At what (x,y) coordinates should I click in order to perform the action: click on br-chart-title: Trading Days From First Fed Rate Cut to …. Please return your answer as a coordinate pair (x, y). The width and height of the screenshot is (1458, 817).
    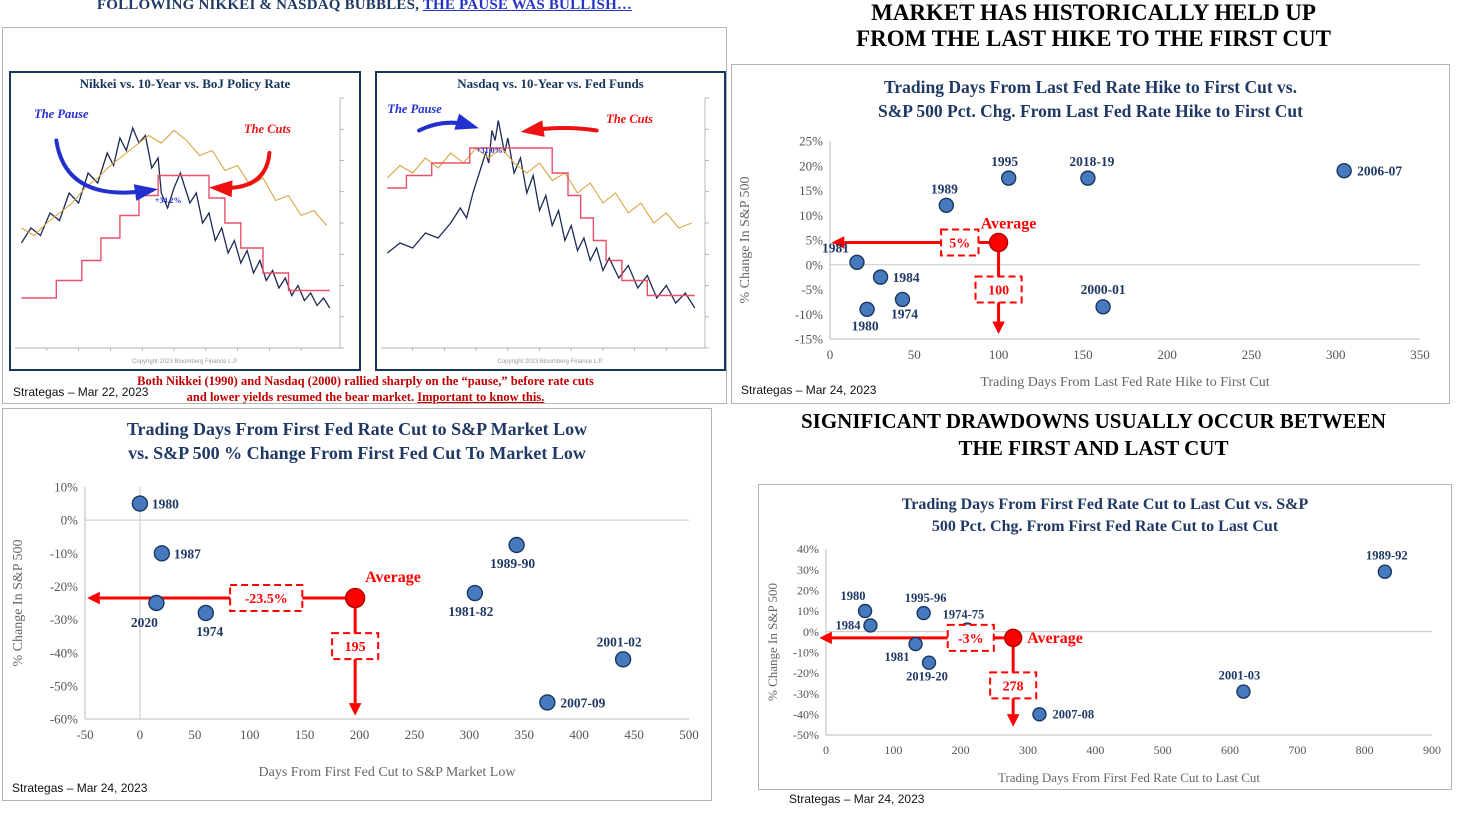
    Looking at the image, I should click on (1105, 511).